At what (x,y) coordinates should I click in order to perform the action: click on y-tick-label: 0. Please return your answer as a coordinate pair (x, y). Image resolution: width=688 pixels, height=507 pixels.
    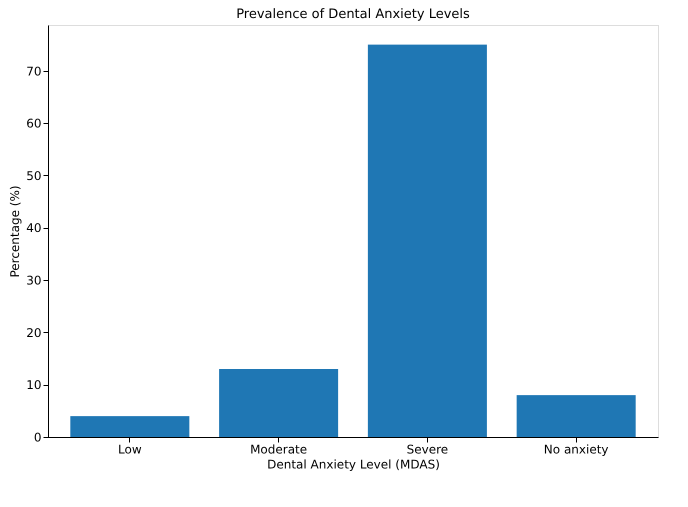
    Looking at the image, I should click on (38, 437).